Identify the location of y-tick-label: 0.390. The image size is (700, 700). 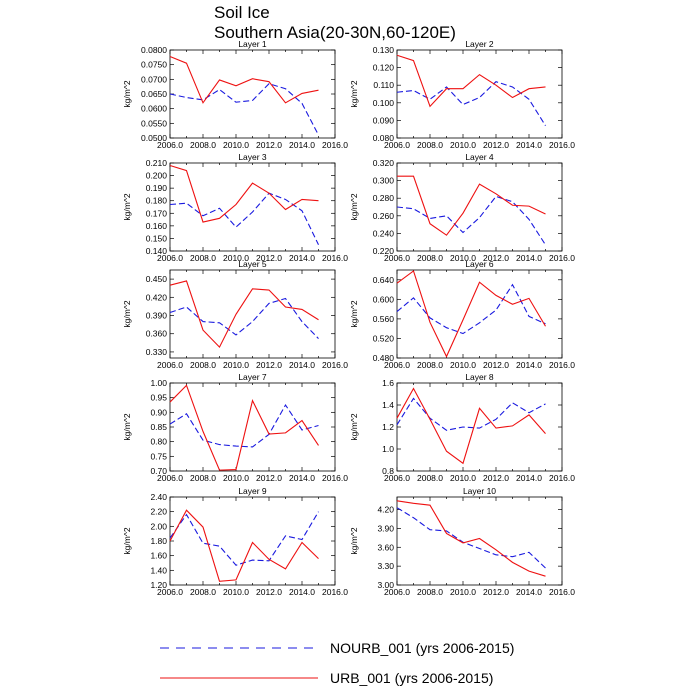
(157, 316).